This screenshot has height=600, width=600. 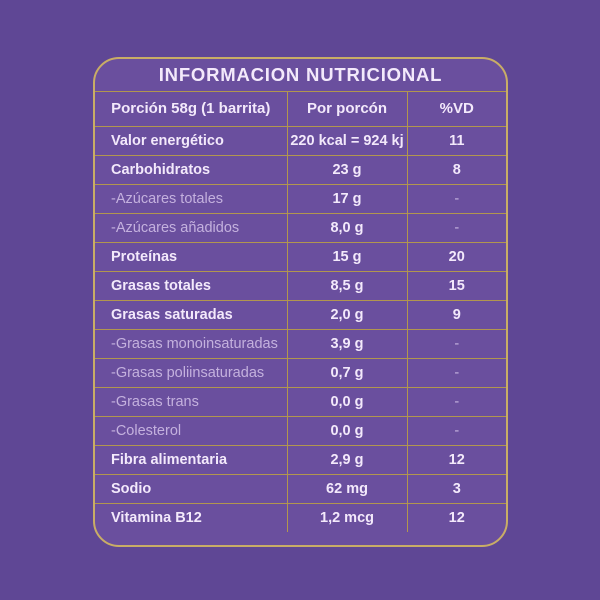 What do you see at coordinates (191, 227) in the screenshot?
I see `row-label: -Azúcares añadidos` at bounding box center [191, 227].